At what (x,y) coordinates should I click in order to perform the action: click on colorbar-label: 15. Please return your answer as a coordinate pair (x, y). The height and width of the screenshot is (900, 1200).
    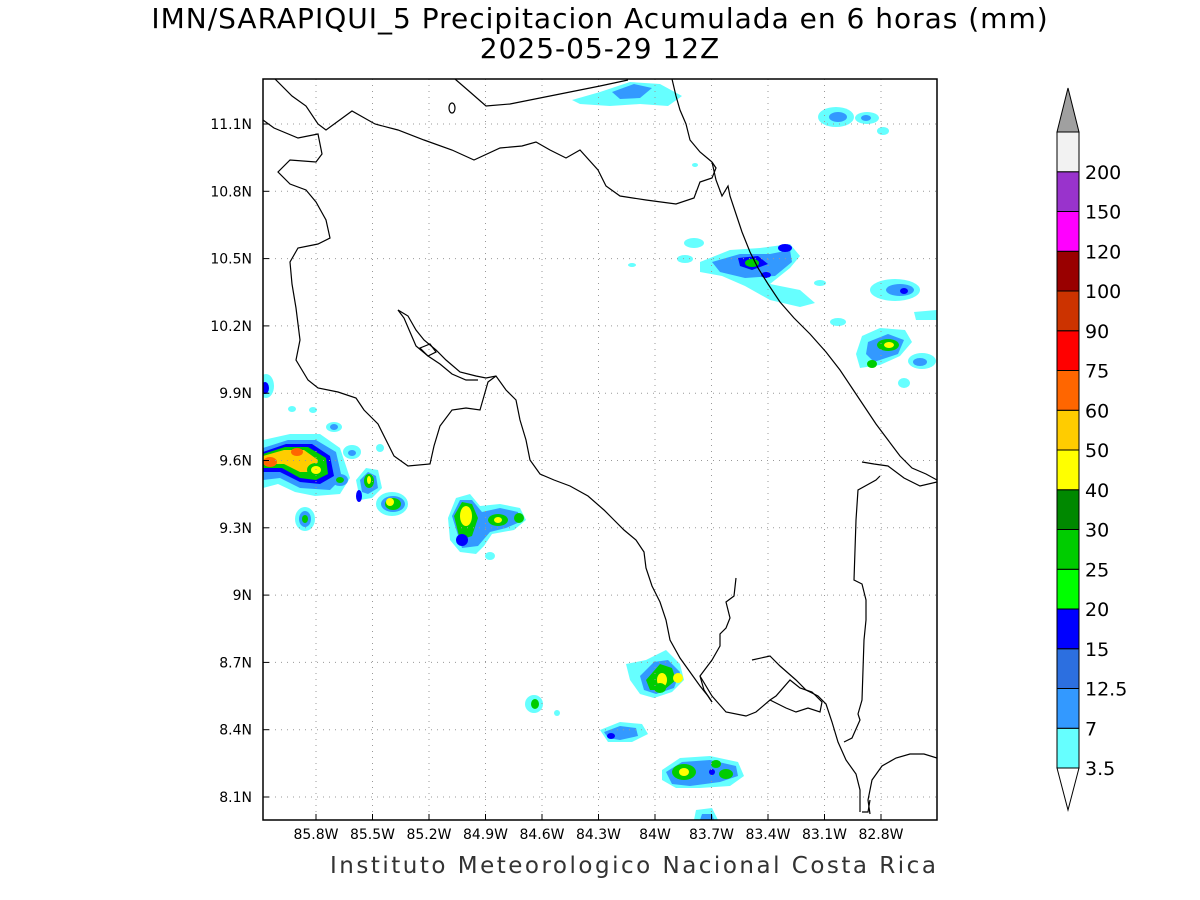
    Looking at the image, I should click on (1097, 650).